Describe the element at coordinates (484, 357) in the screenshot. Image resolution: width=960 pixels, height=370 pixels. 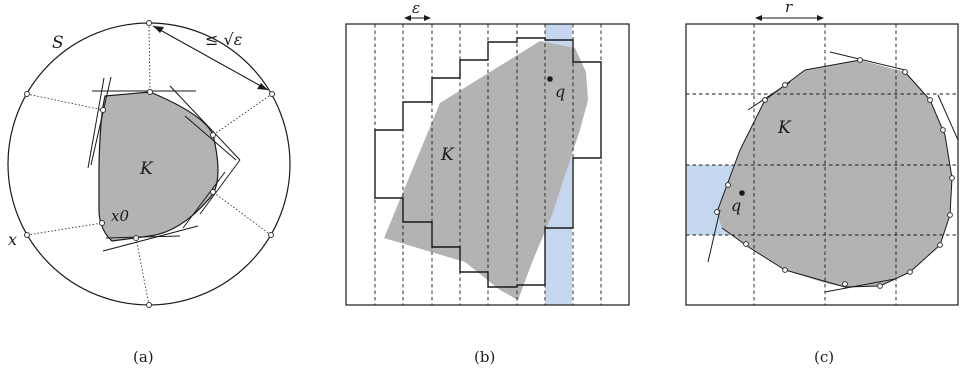
I see `caption-b: (b)` at that location.